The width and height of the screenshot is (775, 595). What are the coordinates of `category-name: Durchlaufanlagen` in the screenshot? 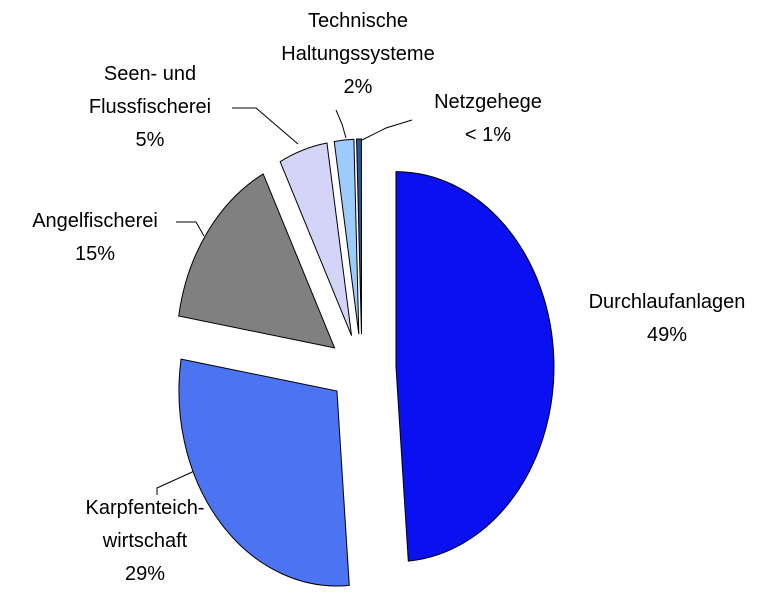 It's located at (667, 302).